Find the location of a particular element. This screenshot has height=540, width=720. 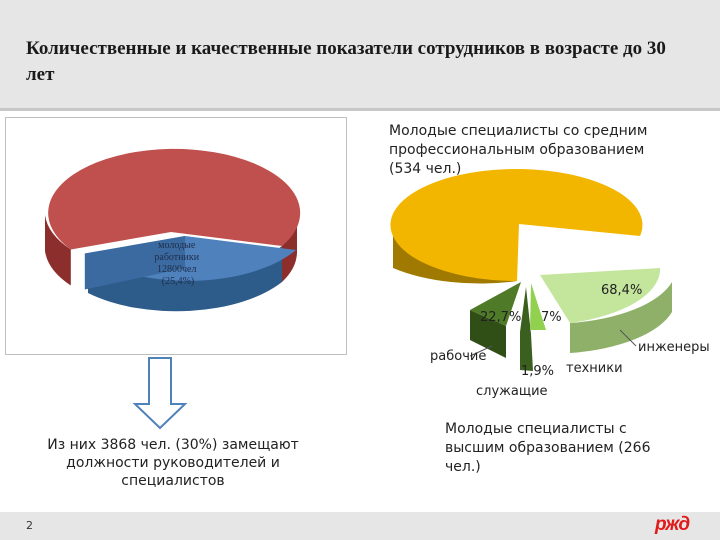

down-arrow-icon is located at coordinates (160, 393).